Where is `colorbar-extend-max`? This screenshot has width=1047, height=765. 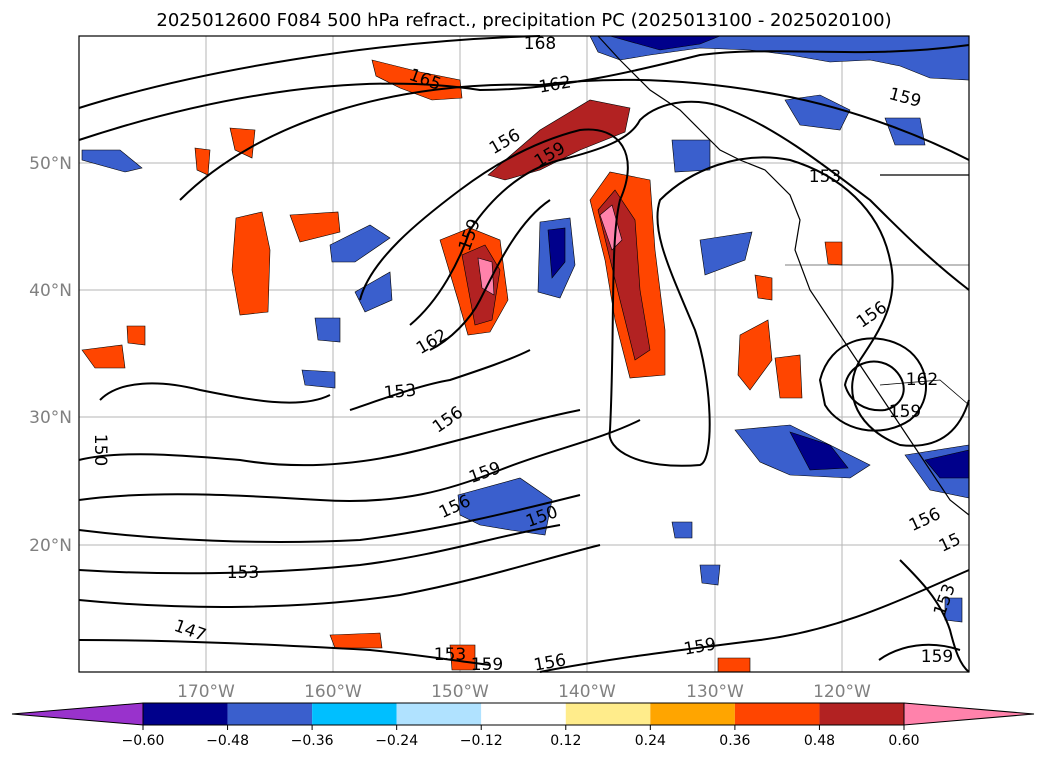 colorbar-extend-max is located at coordinates (969, 714).